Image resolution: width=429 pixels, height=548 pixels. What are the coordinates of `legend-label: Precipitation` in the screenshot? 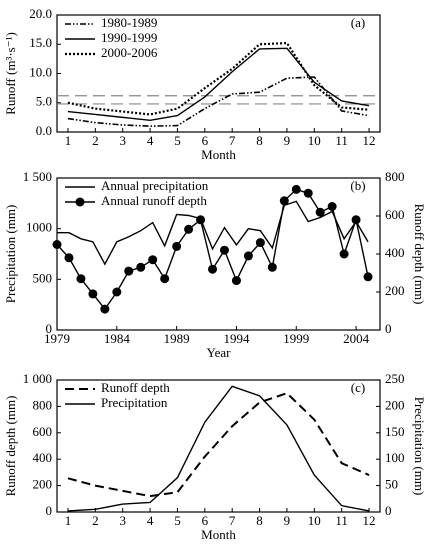 It's located at (134, 402).